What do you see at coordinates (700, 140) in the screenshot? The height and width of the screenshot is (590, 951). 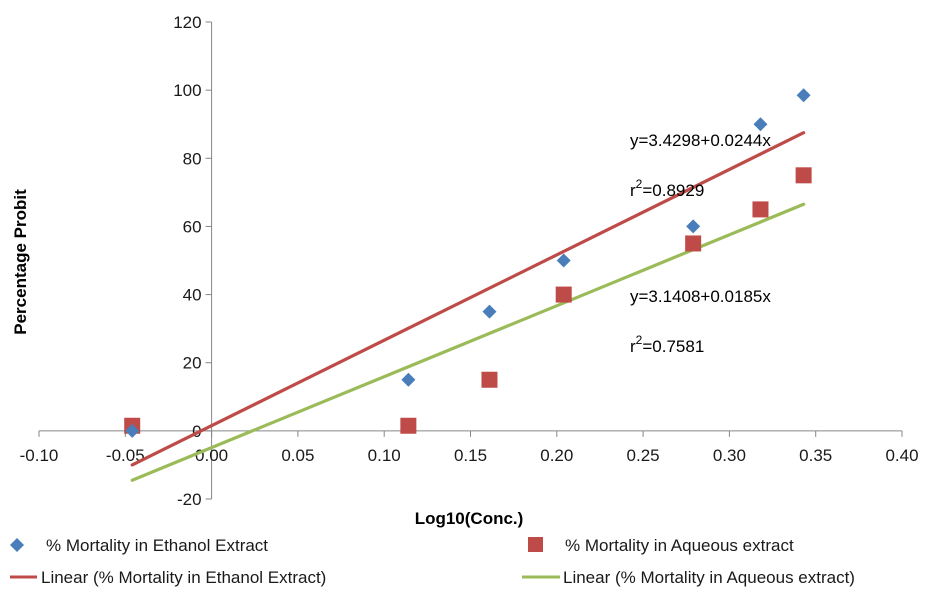 I see `ethanol-equation: y=3.4298+0.0244x` at bounding box center [700, 140].